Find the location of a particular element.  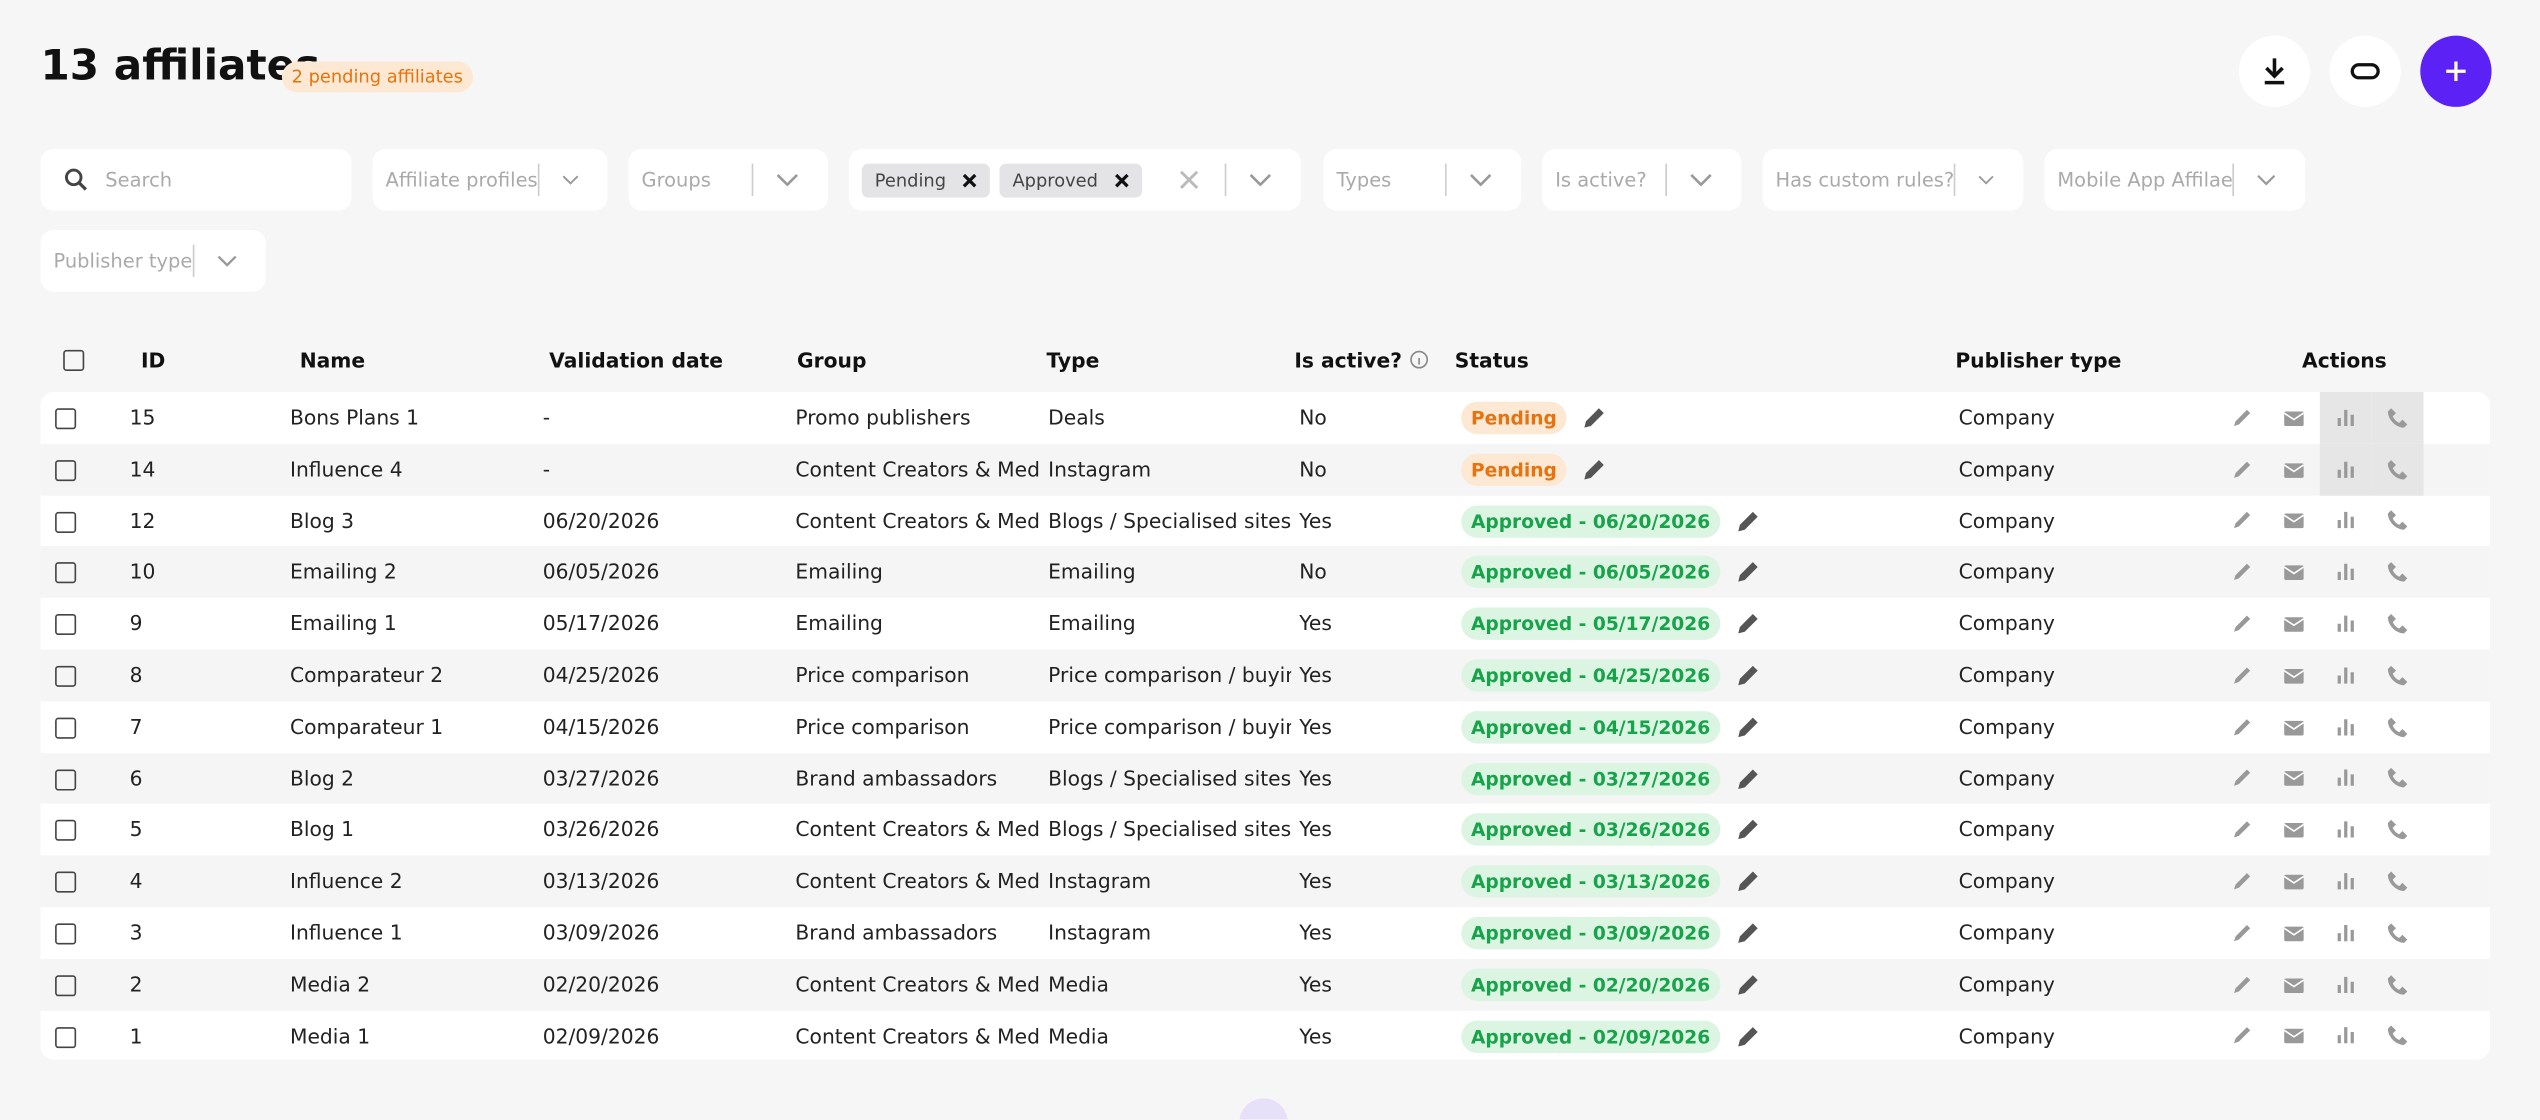

status-filter: Pending Approved is located at coordinates (1074, 180).